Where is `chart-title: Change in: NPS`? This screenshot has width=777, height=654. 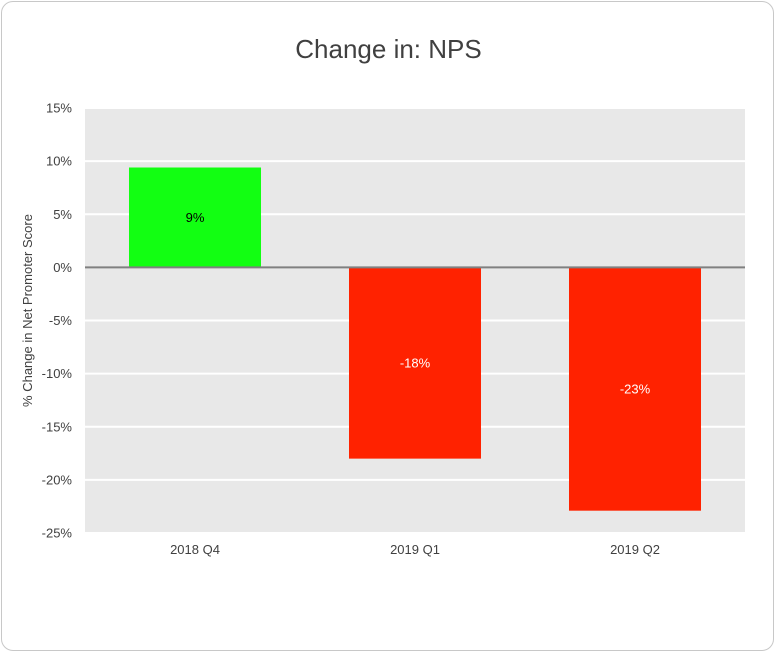 chart-title: Change in: NPS is located at coordinates (388, 49).